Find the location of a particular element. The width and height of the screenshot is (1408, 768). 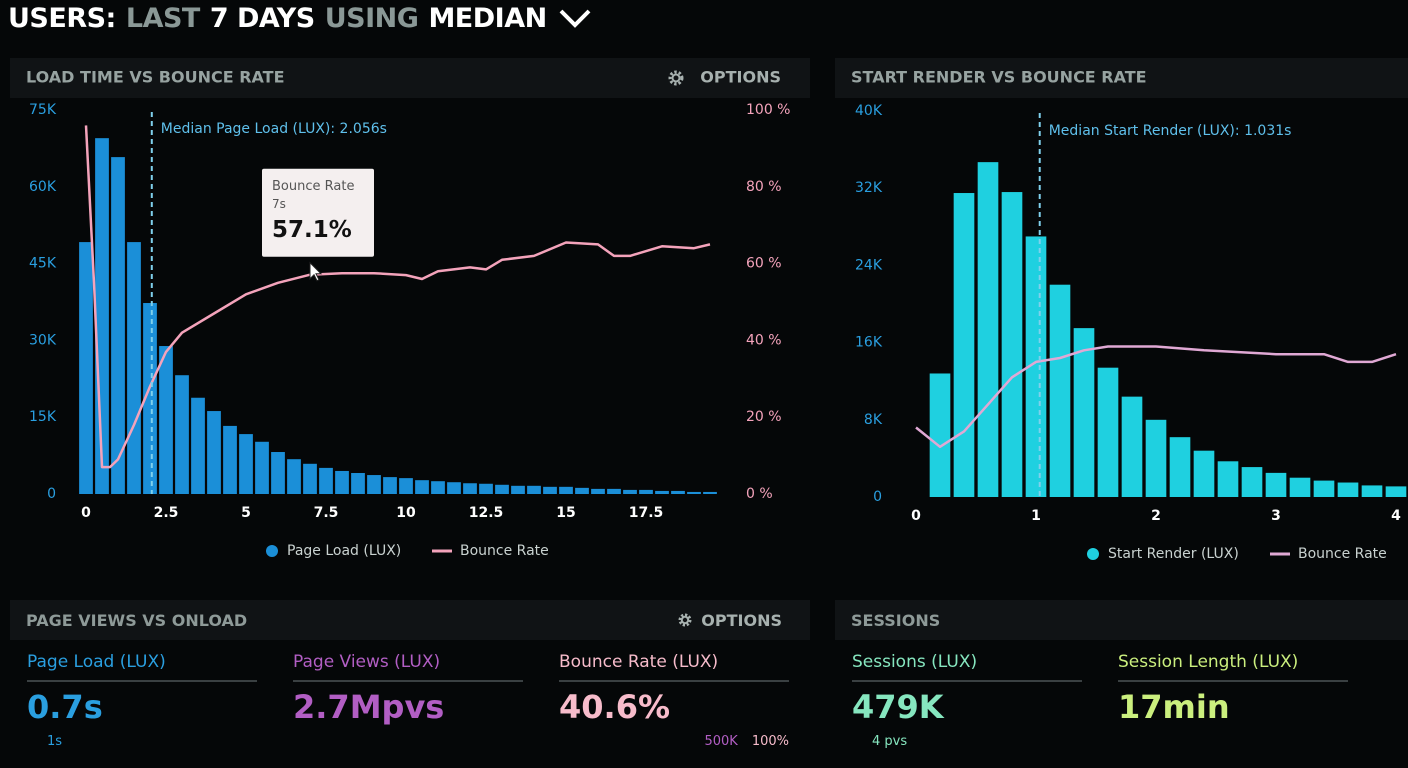

median-label: Median Page Load (LUX): 2.056s is located at coordinates (274, 129).